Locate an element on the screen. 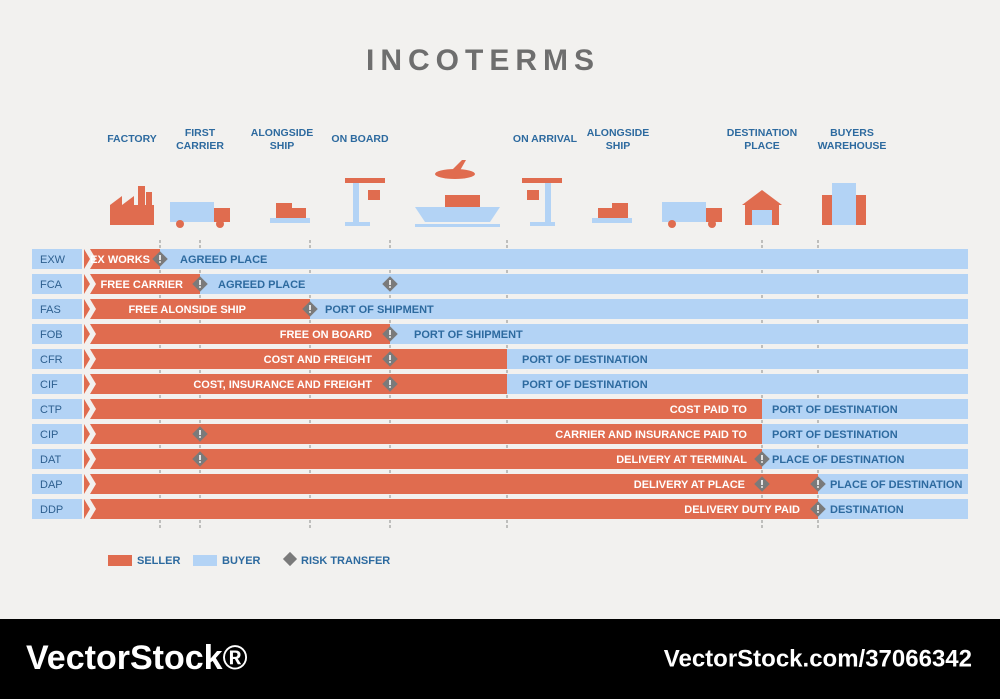 Image resolution: width=1000 pixels, height=699 pixels. stage-label: SHIP is located at coordinates (282, 146).